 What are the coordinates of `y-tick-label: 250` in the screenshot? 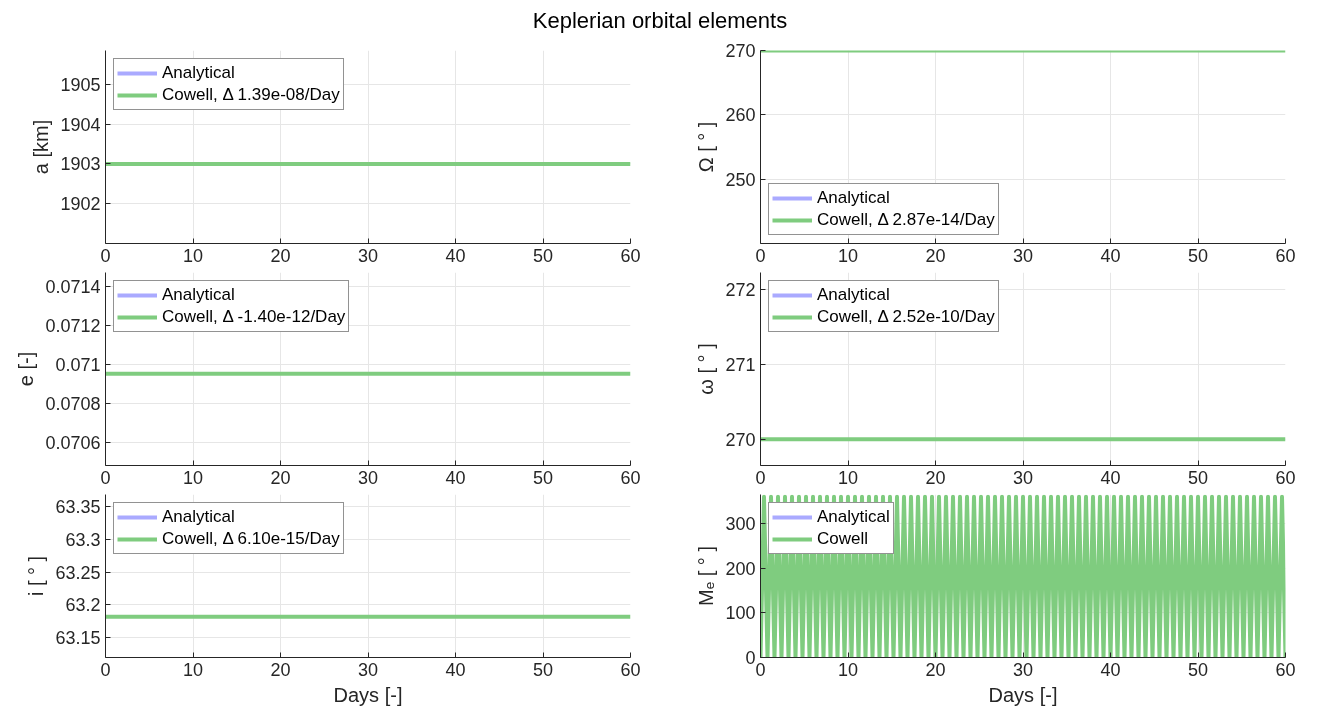 It's located at (740, 179).